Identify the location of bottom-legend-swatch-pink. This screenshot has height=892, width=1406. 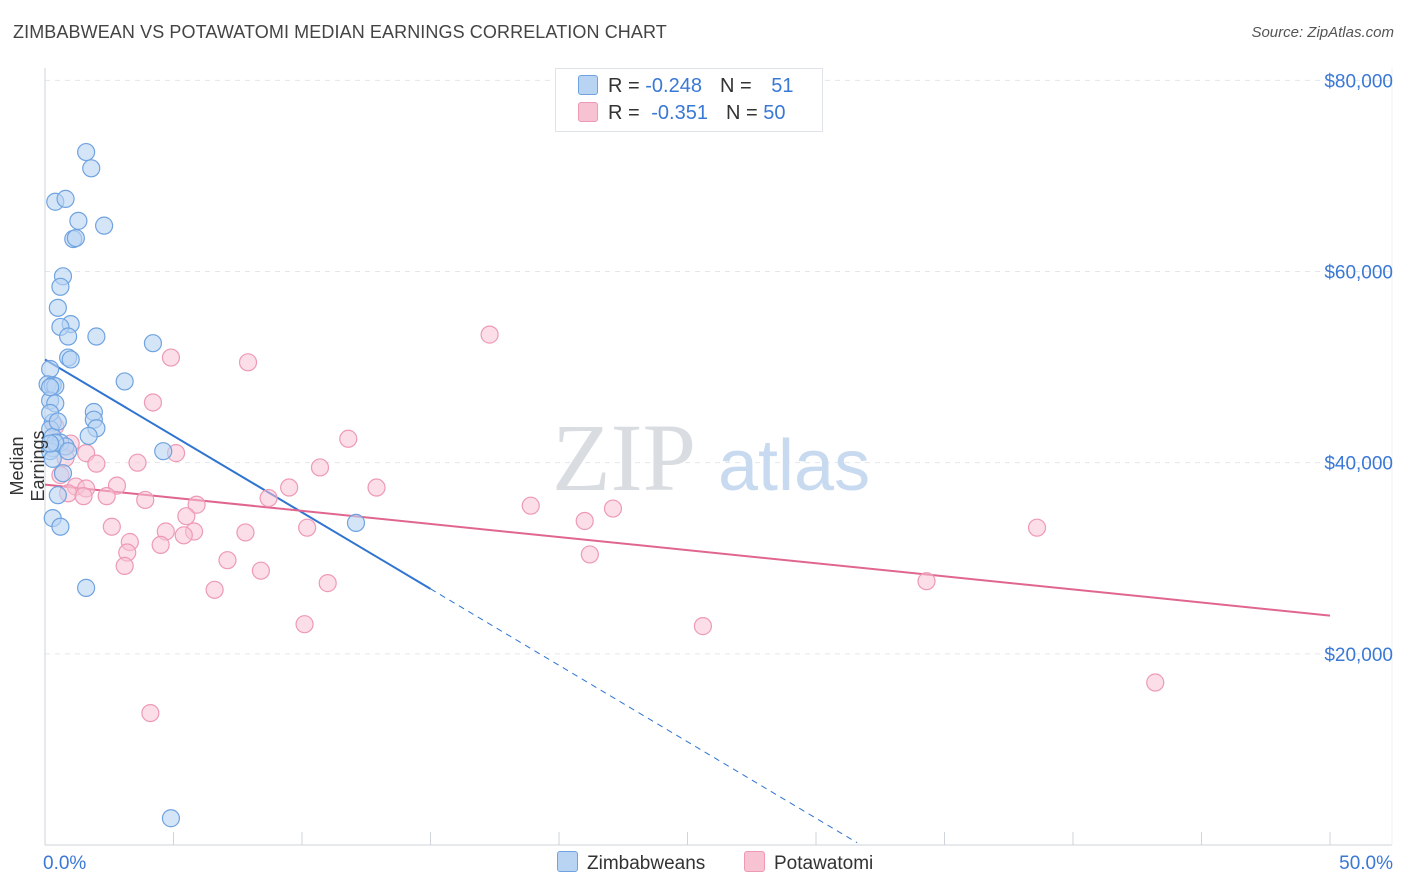
(754, 861).